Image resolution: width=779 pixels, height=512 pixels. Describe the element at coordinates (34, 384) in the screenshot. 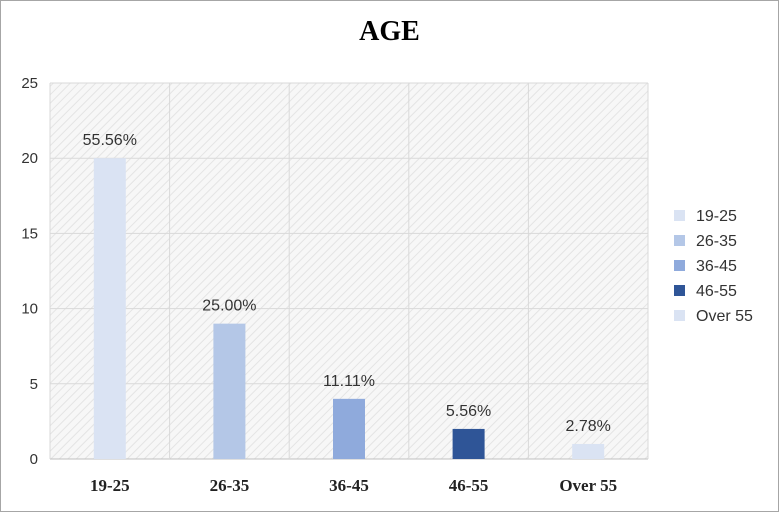

I see `y-tick-label: 5` at that location.